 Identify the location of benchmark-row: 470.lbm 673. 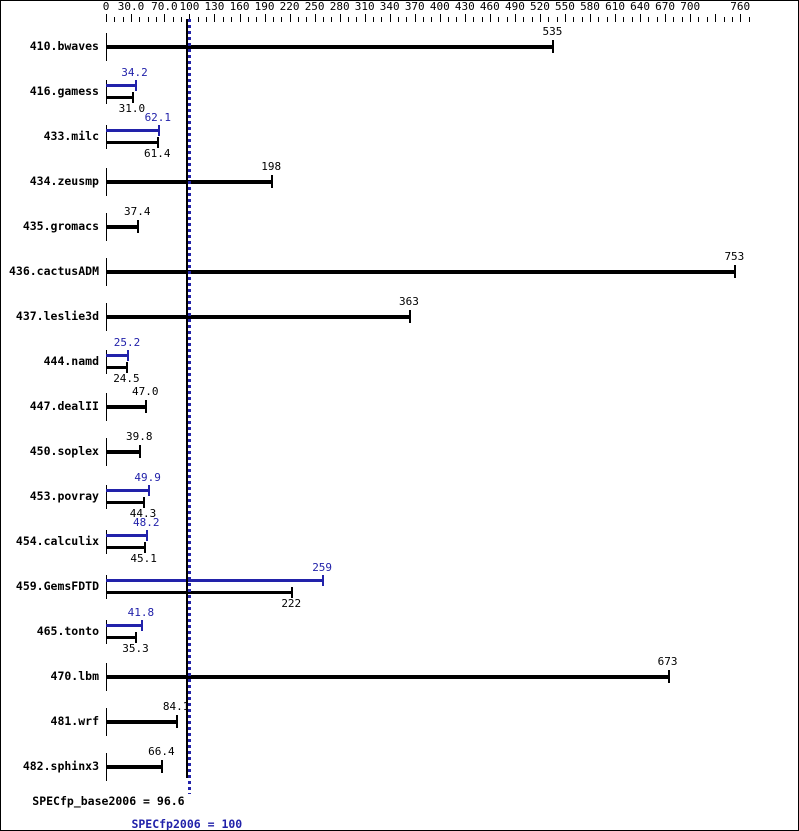
(399, 677).